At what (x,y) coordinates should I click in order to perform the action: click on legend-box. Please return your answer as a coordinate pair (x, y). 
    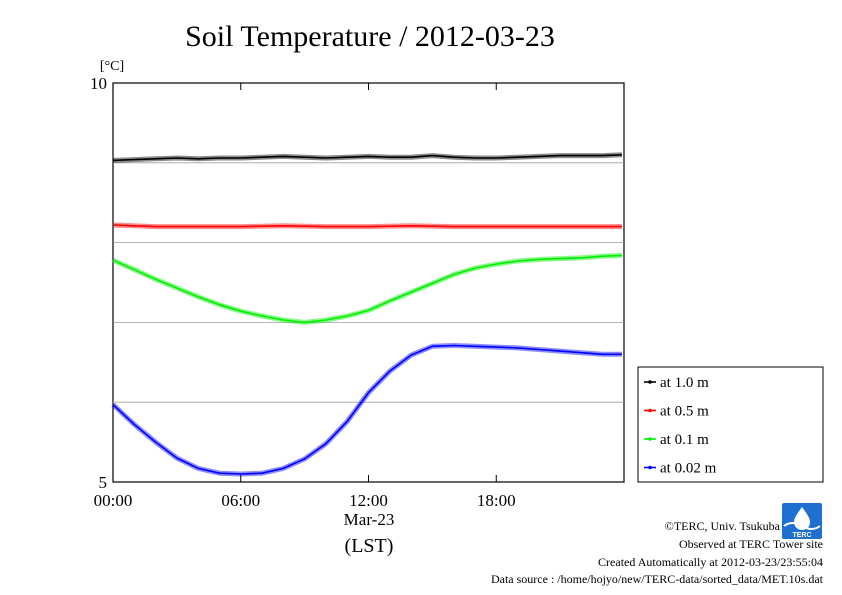
    Looking at the image, I should click on (730, 424).